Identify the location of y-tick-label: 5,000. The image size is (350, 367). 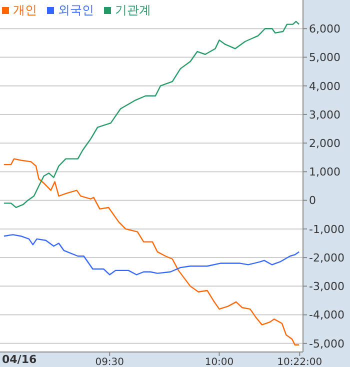
(324, 57).